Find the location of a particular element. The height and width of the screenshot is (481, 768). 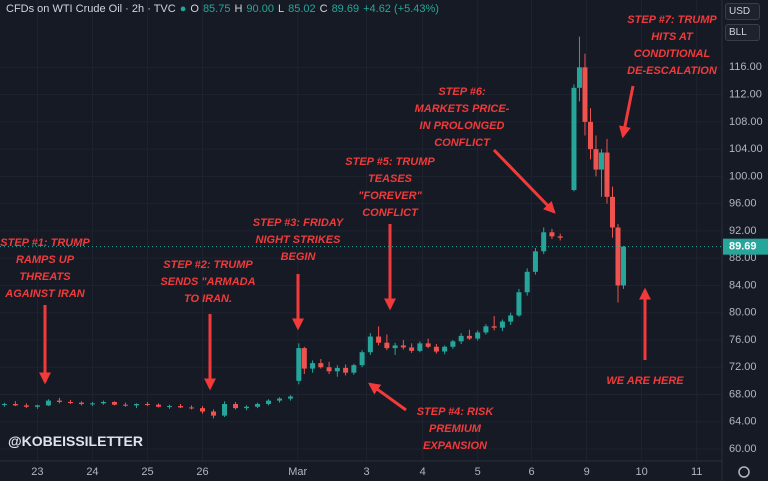

annotation-line: NIGHT STRIKES is located at coordinates (299, 240).